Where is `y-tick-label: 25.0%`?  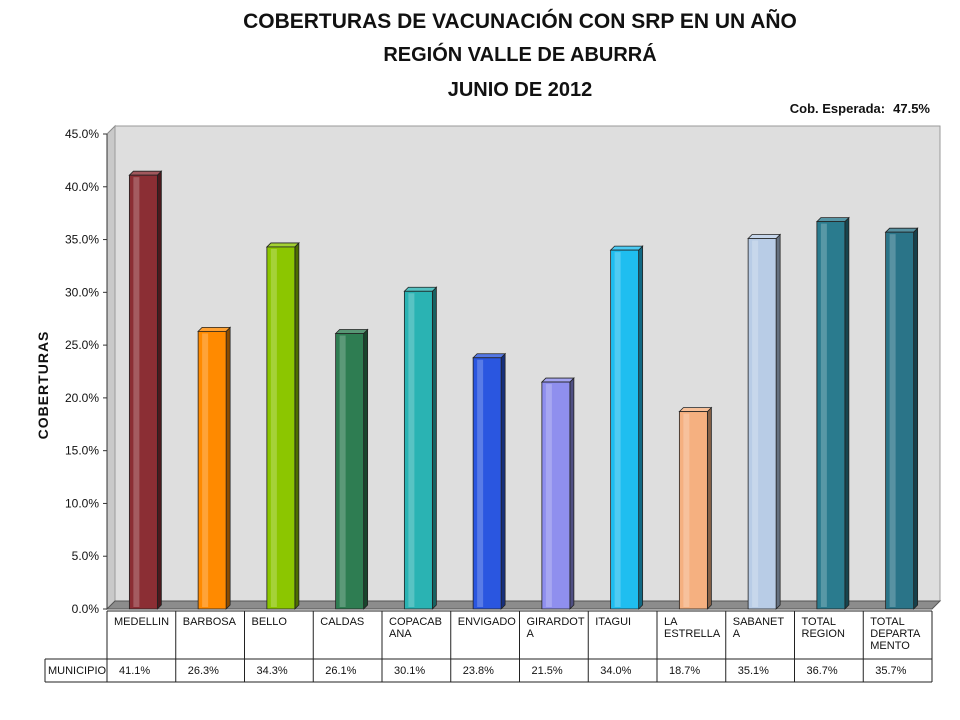 y-tick-label: 25.0% is located at coordinates (82, 345).